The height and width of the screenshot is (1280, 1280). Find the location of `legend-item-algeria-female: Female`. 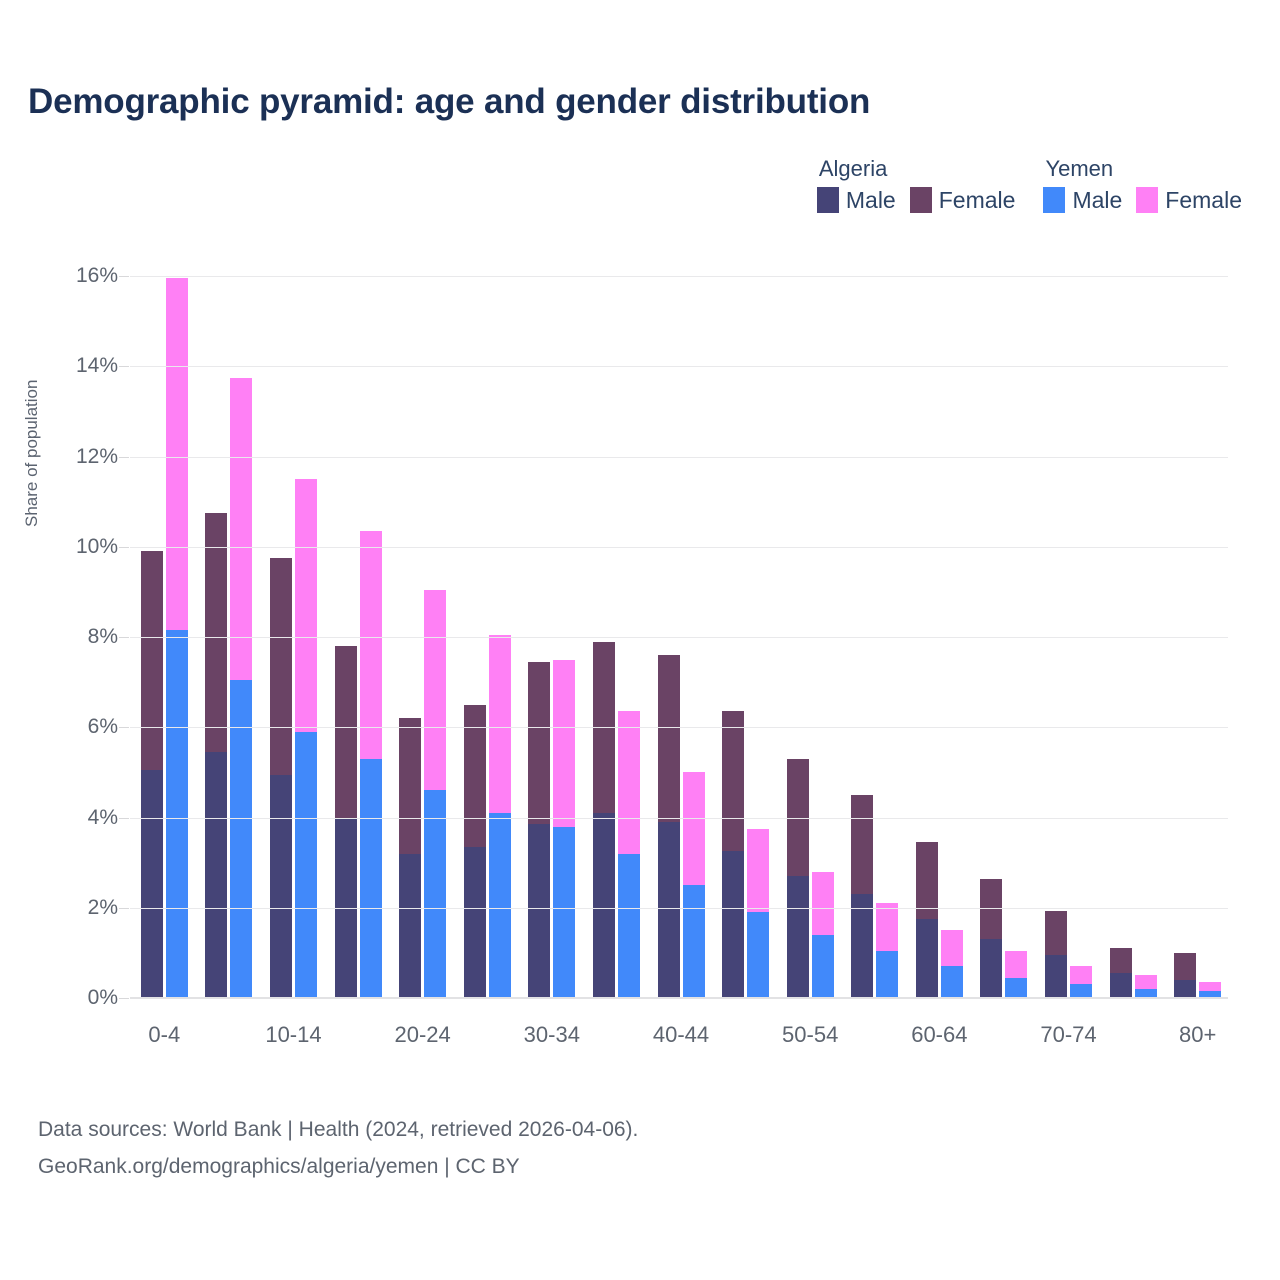

legend-item-algeria-female: Female is located at coordinates (962, 200).